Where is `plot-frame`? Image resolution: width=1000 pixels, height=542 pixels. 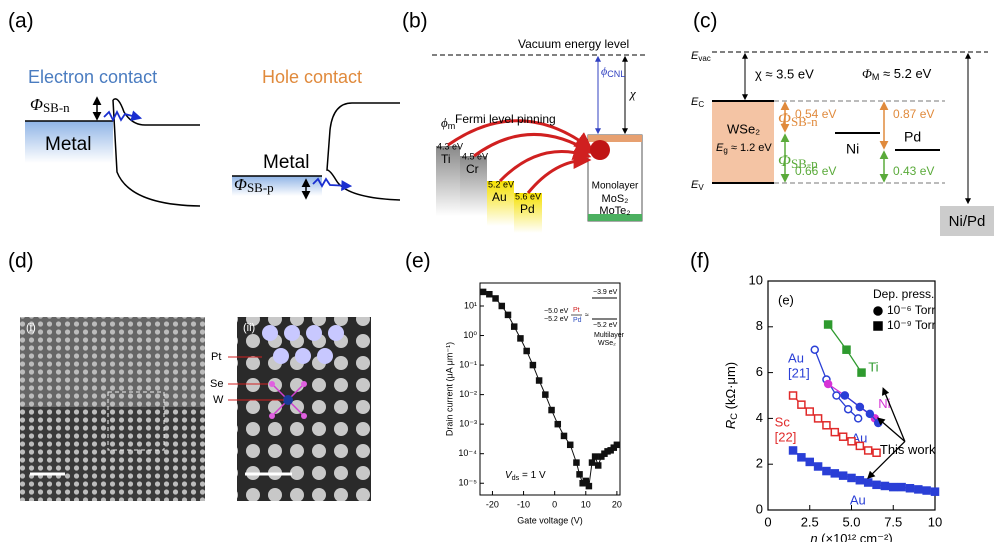
plot-frame is located at coordinates (550, 389).